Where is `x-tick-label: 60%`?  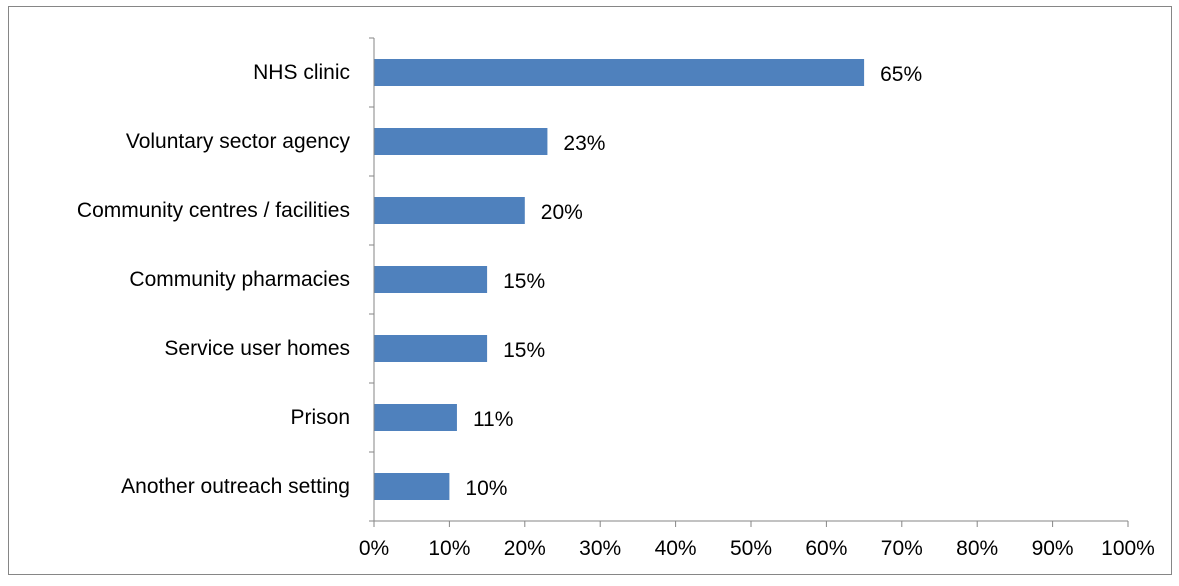 x-tick-label: 60% is located at coordinates (826, 548).